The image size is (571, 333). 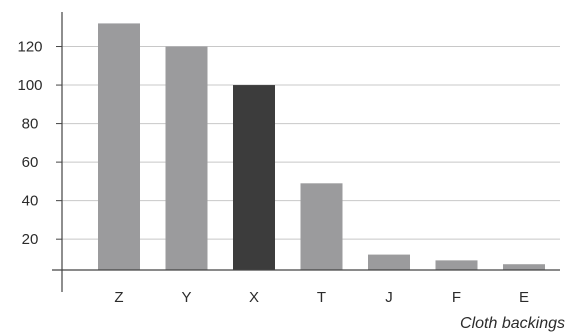 I want to click on bar-Y, so click(x=186, y=158).